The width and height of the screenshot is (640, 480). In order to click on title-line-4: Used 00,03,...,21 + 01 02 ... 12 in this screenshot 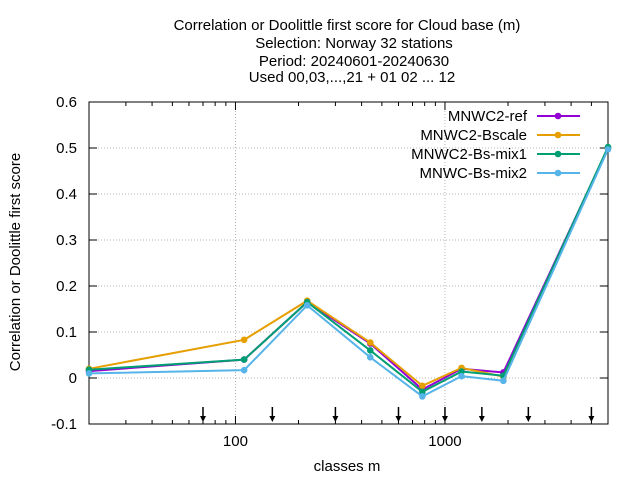, I will do `click(352, 77)`.